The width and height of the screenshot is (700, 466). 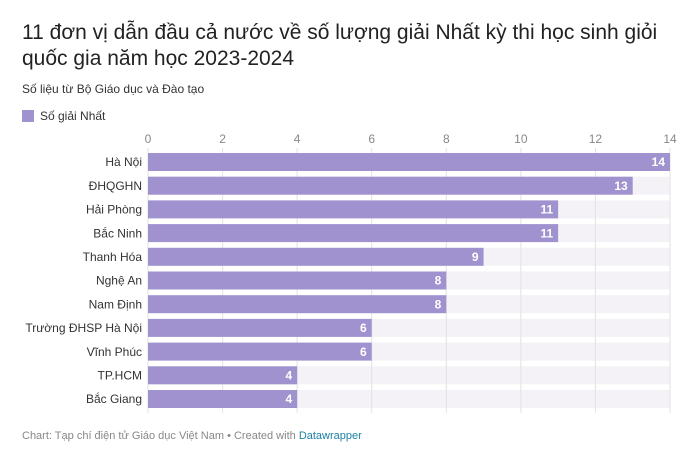 I want to click on x-tick-label: 4, so click(x=297, y=139).